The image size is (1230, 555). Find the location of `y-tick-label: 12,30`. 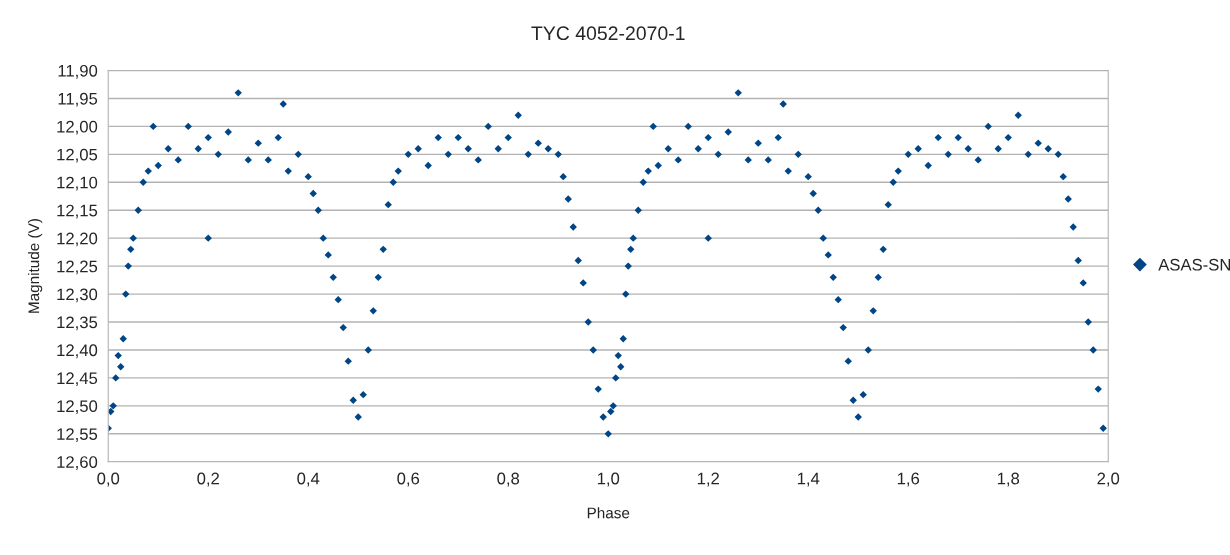

y-tick-label: 12,30 is located at coordinates (77, 295).